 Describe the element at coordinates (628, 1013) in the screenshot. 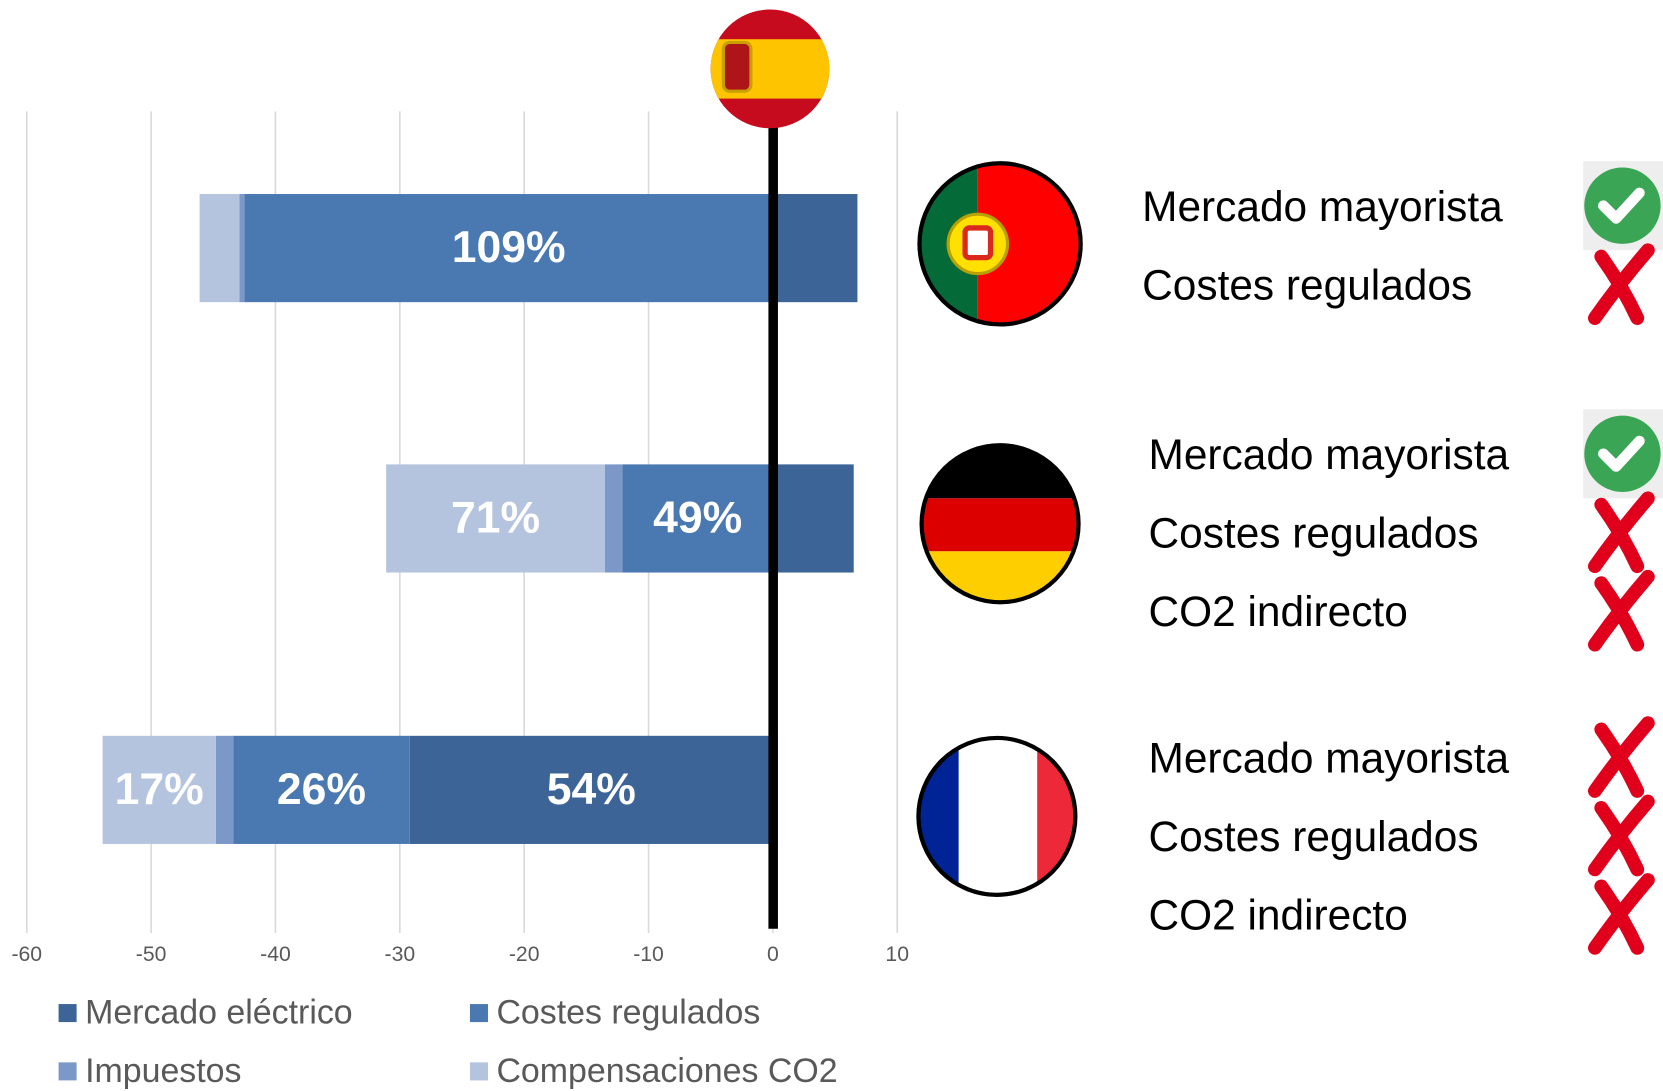

I see `legend-label: Costes regulados` at that location.